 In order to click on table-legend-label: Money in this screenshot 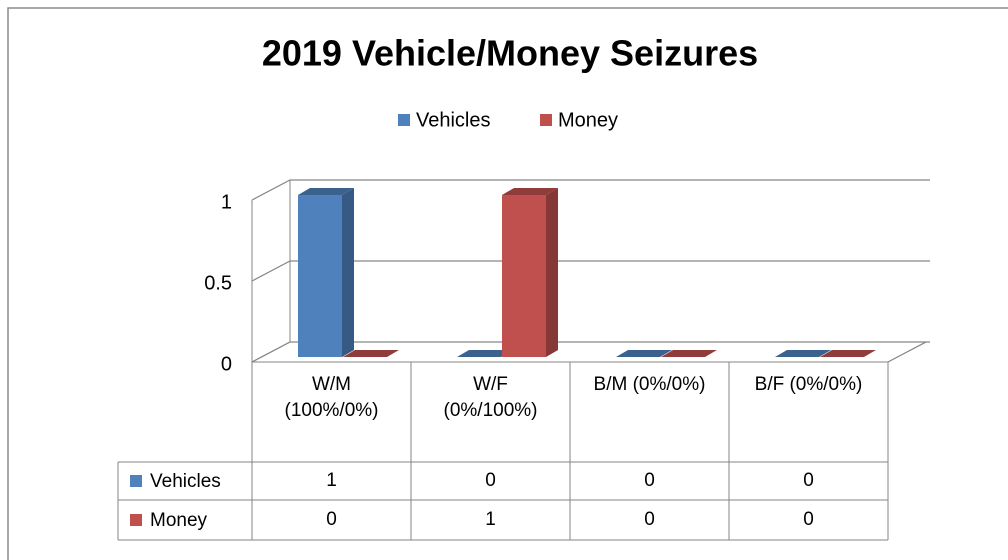, I will do `click(179, 520)`.